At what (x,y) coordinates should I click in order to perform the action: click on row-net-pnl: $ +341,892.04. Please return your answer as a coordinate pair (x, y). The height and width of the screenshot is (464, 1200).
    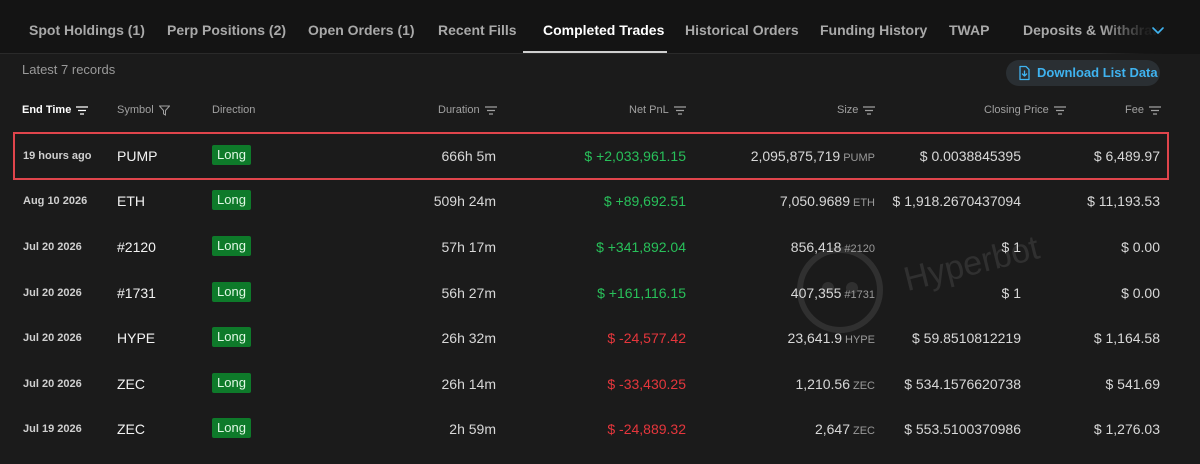
    Looking at the image, I should click on (641, 247).